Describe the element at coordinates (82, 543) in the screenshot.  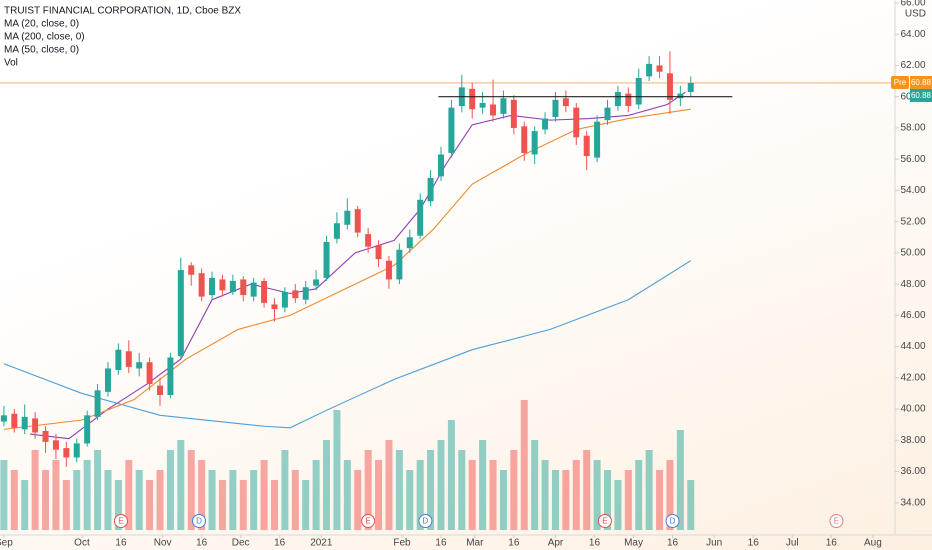
I see `x-tick-label: Oct` at that location.